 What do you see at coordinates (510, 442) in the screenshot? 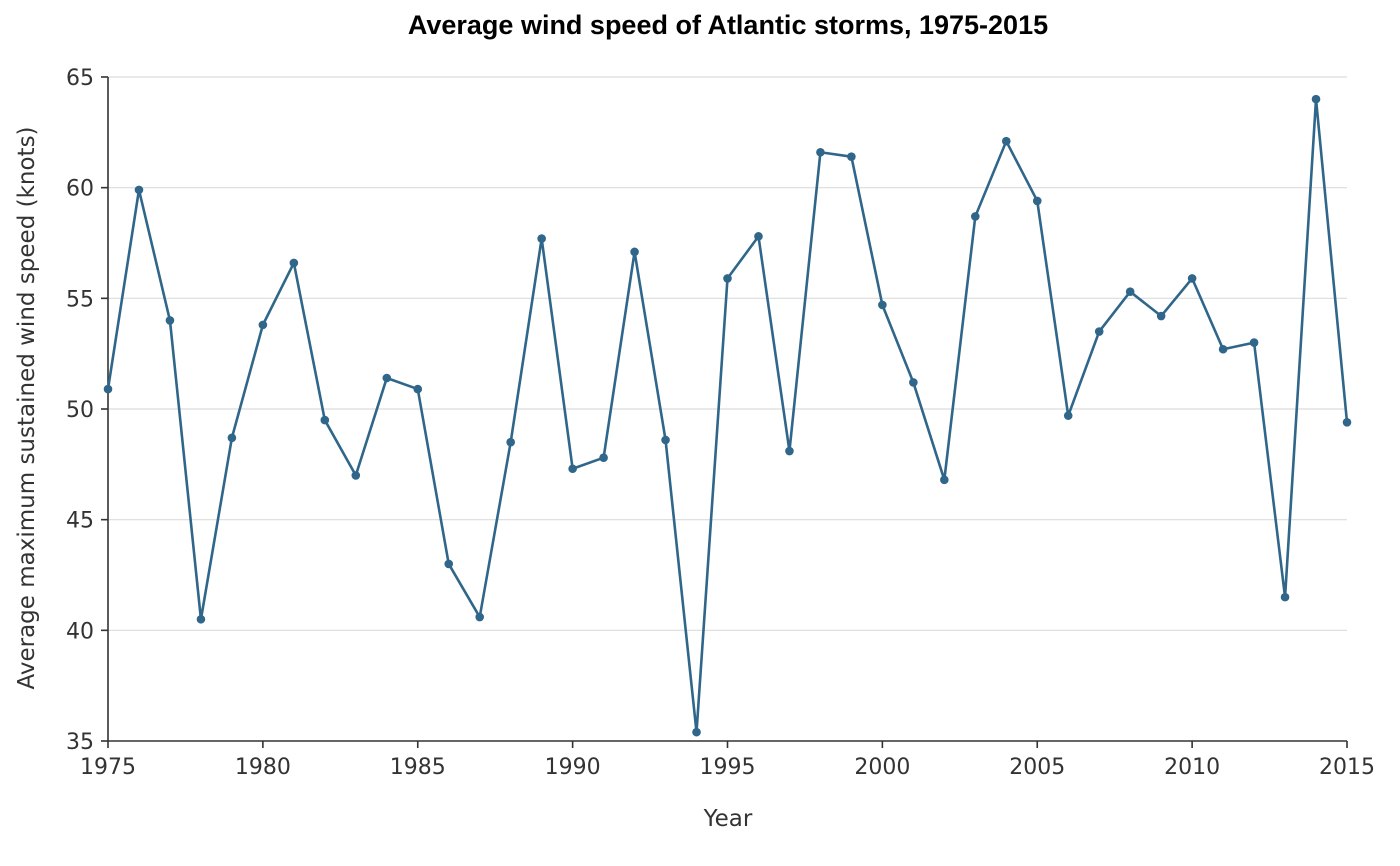
I see `data-point-1988` at bounding box center [510, 442].